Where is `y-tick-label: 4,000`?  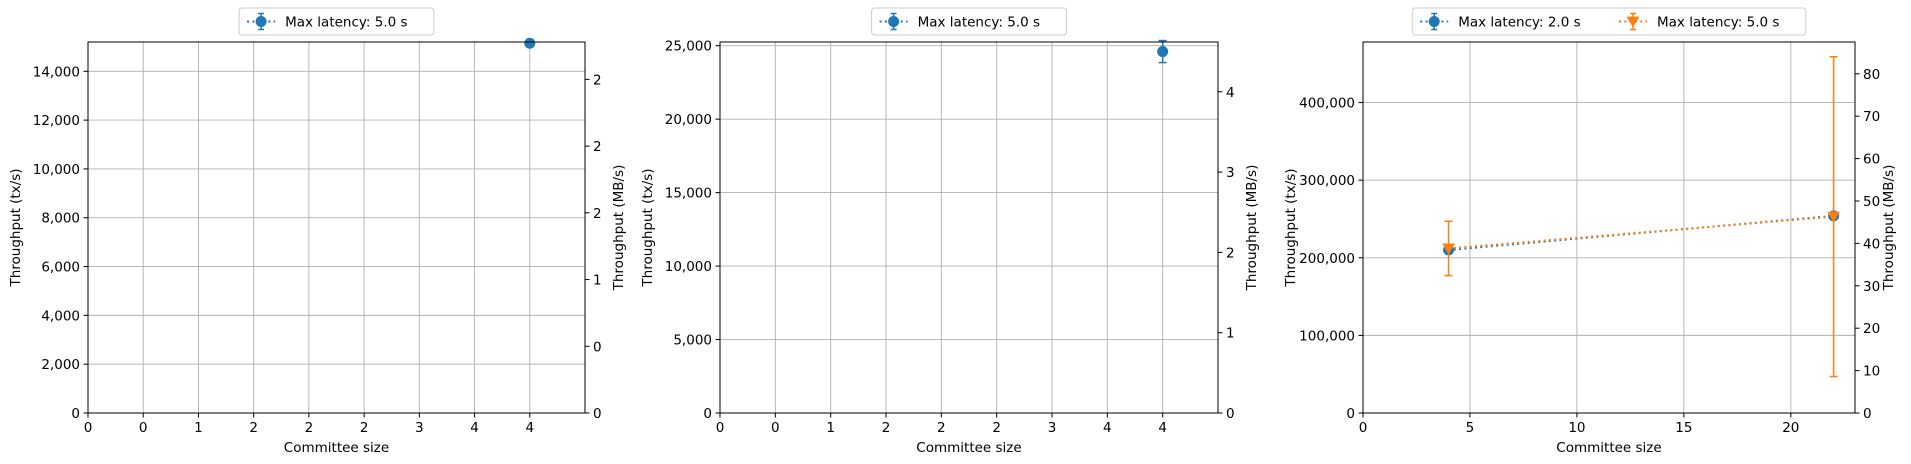 y-tick-label: 4,000 is located at coordinates (60, 316).